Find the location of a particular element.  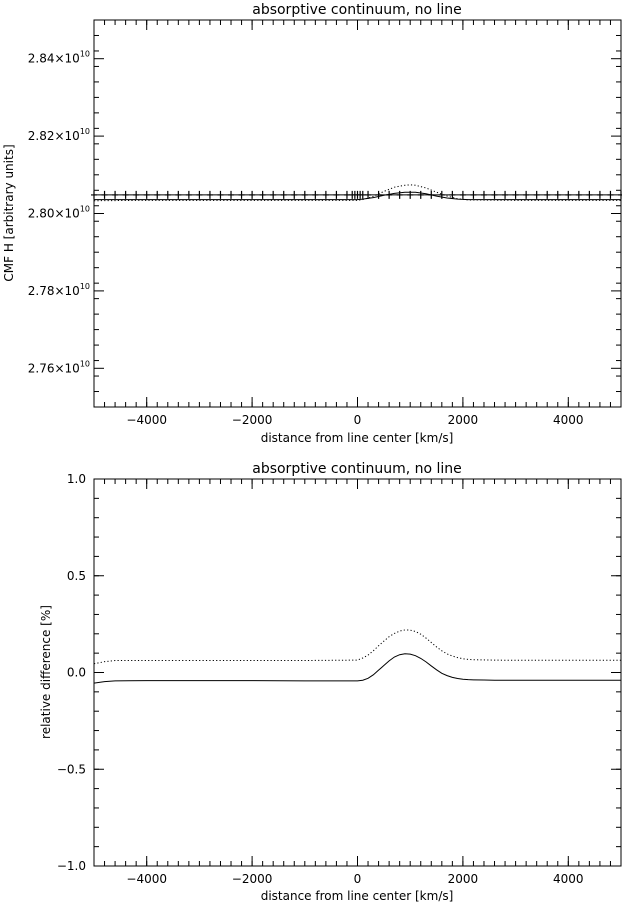

chart-top-series is located at coordinates (356, 193).